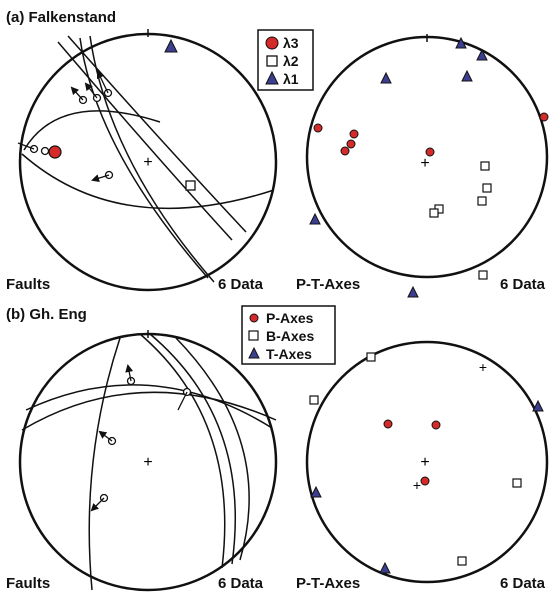  What do you see at coordinates (291, 43) in the screenshot?
I see `legend-label: λ3` at bounding box center [291, 43].